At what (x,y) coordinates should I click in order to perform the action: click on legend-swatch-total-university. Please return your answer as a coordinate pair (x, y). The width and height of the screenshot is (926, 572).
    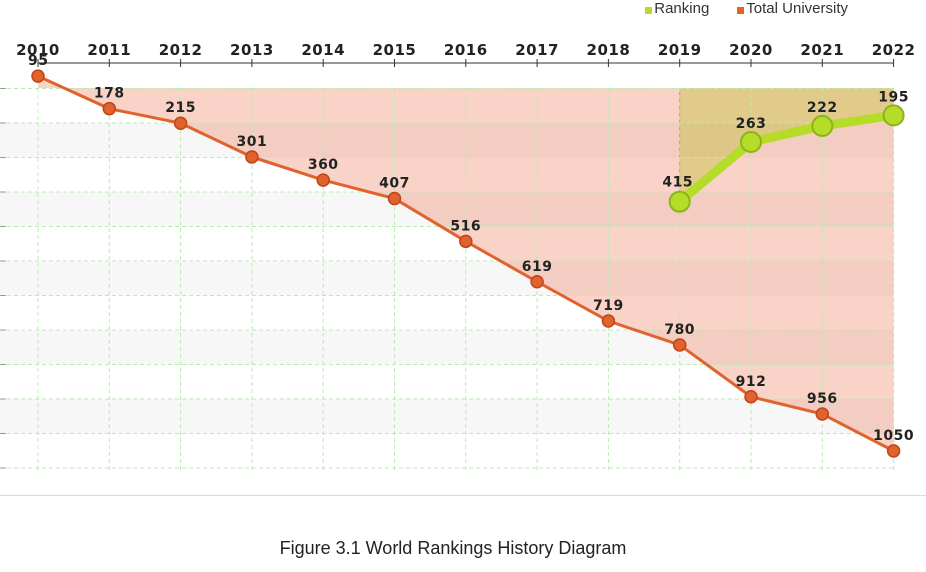
    Looking at the image, I should click on (741, 10).